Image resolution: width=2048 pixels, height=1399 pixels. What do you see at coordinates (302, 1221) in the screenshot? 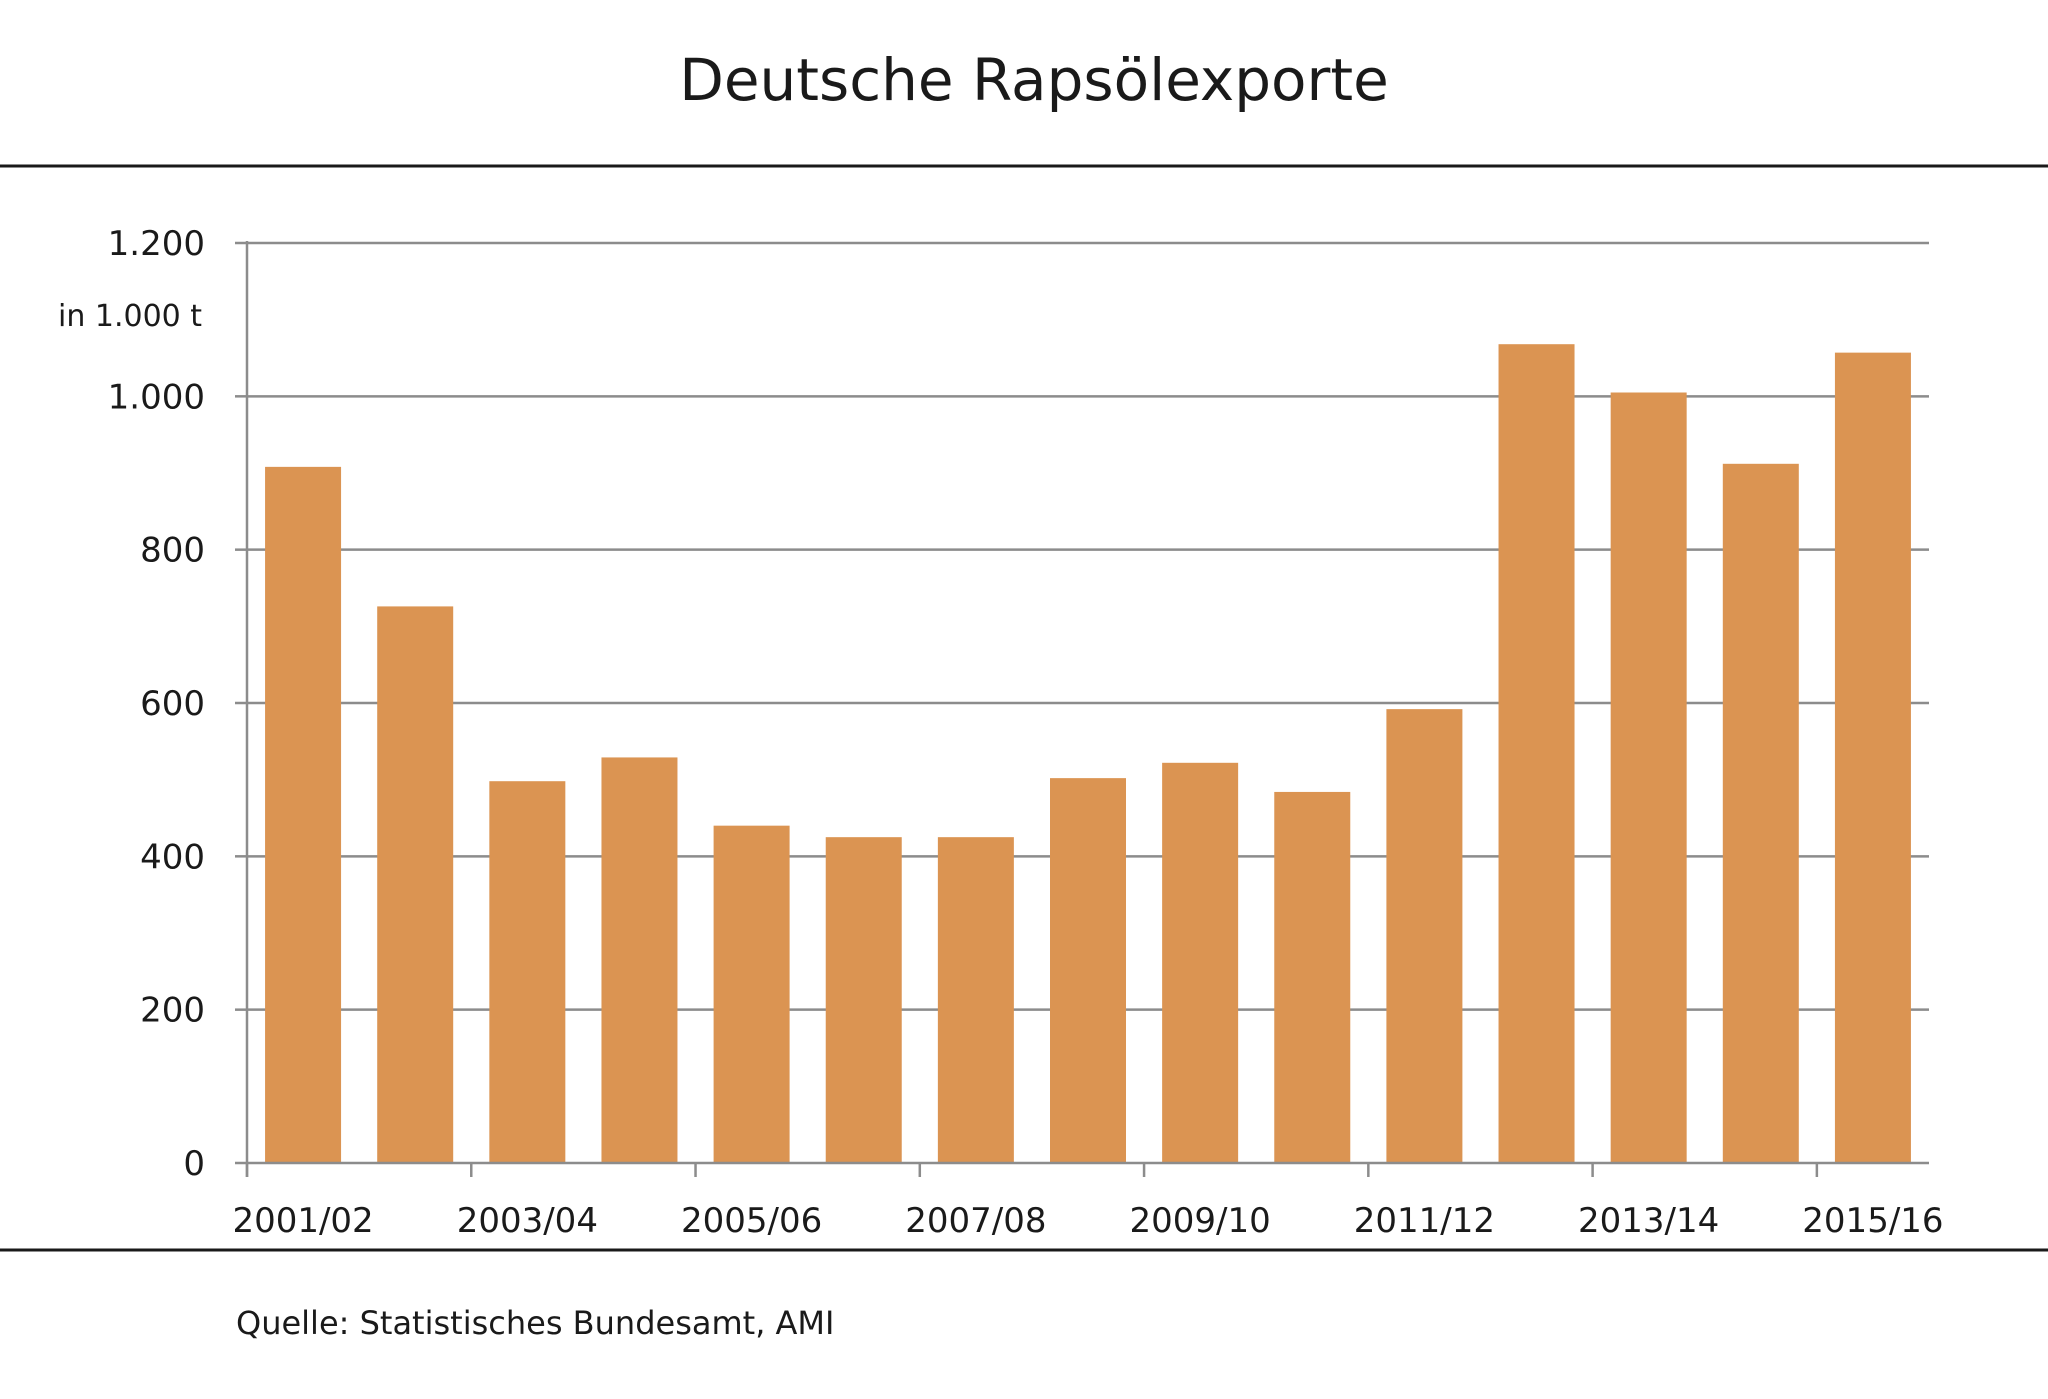
I see `x-tick-label: 2001/02` at bounding box center [302, 1221].